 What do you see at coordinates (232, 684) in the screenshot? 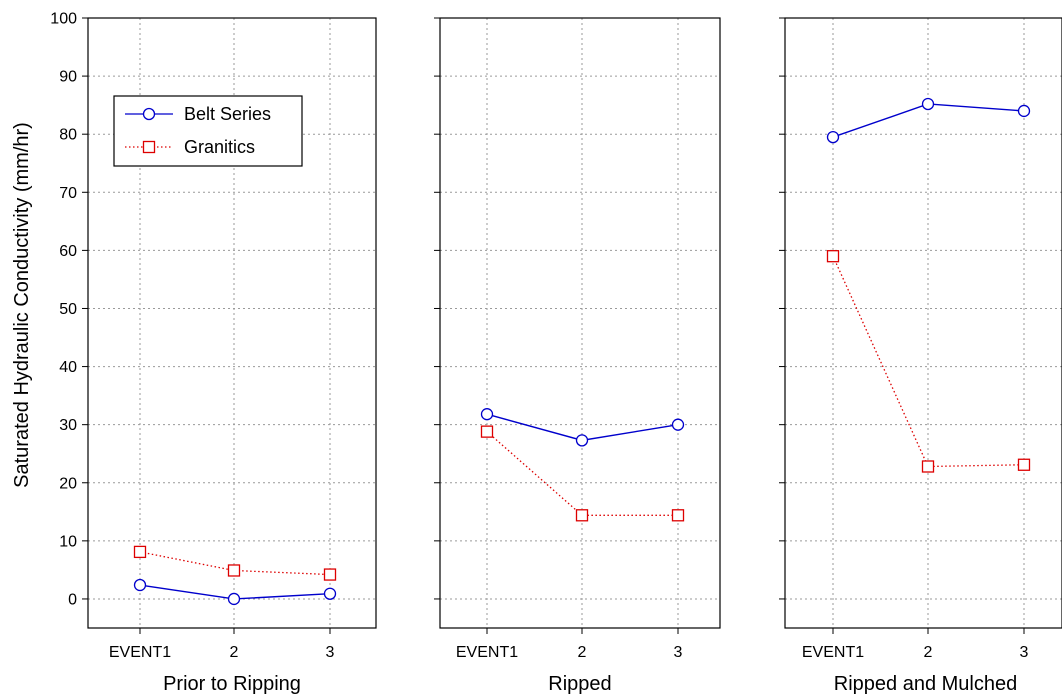
I see `panel-label: Prior to Ripping` at bounding box center [232, 684].